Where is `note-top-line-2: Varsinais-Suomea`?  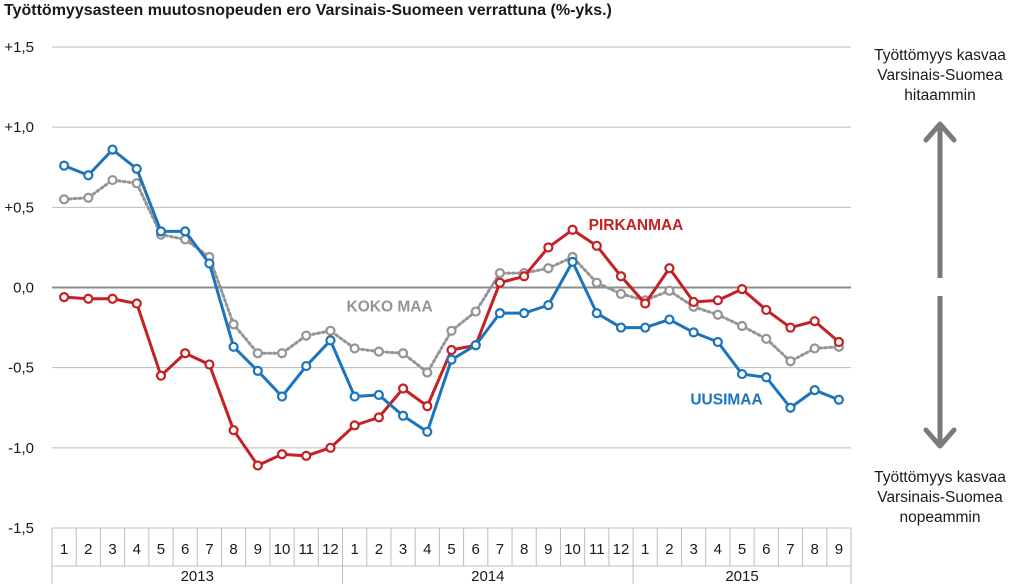 note-top-line-2: Varsinais-Suomea is located at coordinates (940, 75).